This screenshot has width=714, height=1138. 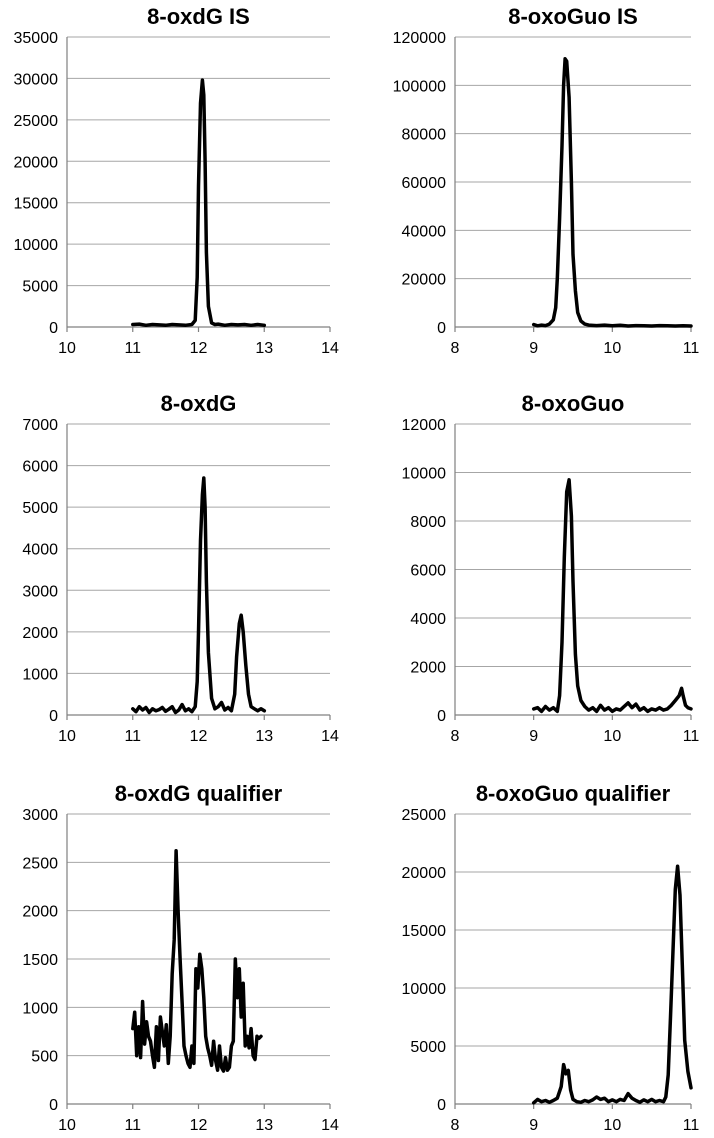 What do you see at coordinates (199, 793) in the screenshot?
I see `chart-title: 8-oxdG qualifier` at bounding box center [199, 793].